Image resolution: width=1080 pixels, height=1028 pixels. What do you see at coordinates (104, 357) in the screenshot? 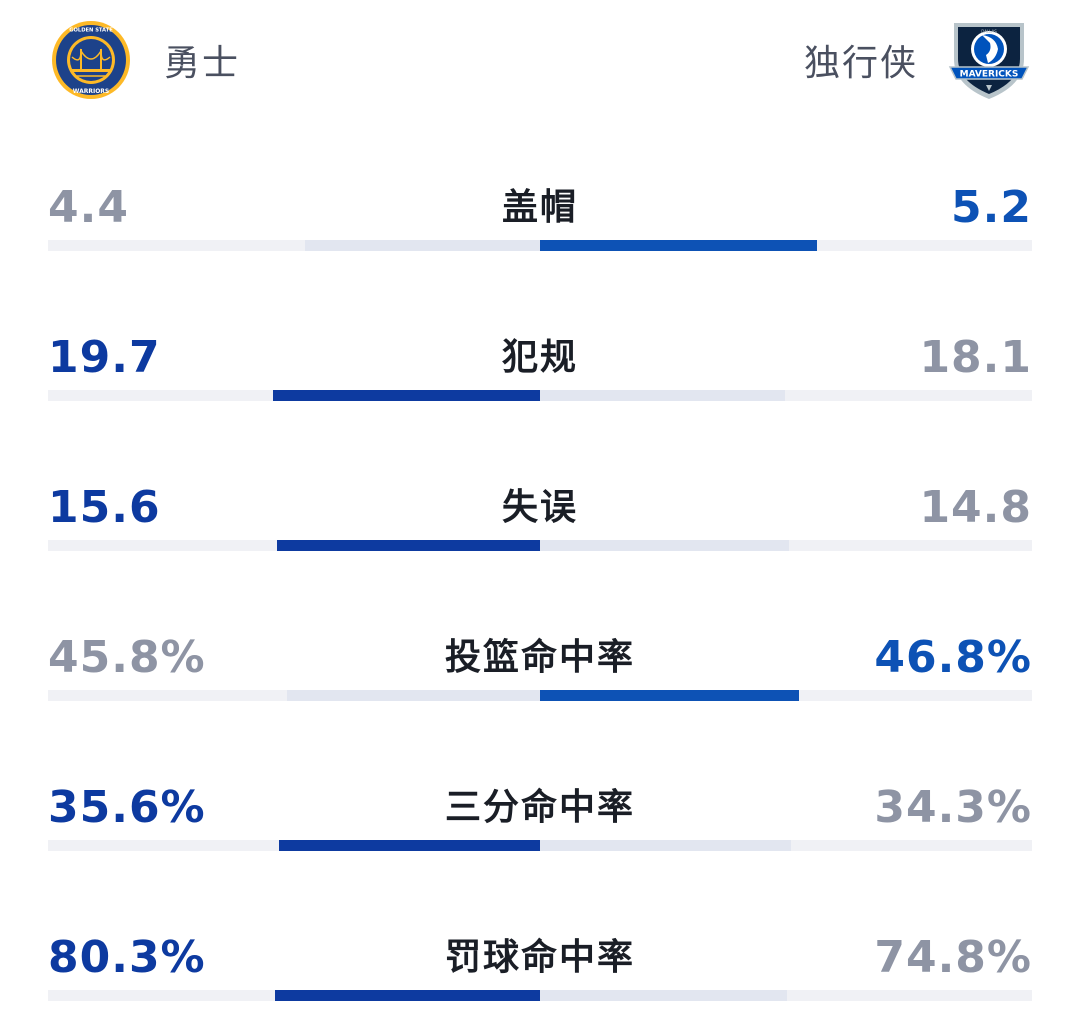
I see `home-value: 19.7` at bounding box center [104, 357].